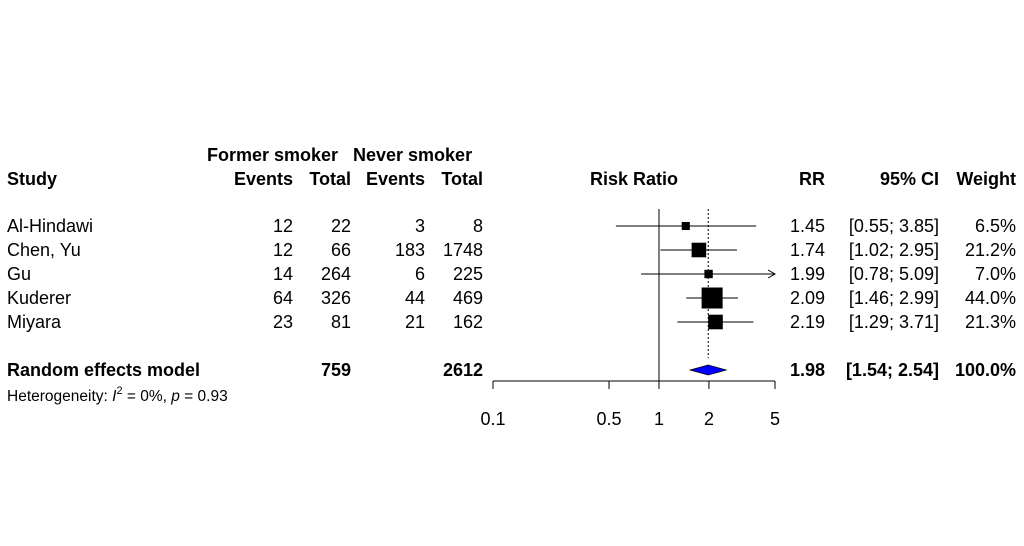 Image resolution: width=1024 pixels, height=546 pixels. Describe the element at coordinates (463, 250) in the screenshot. I see `total-never: 1748` at that location.